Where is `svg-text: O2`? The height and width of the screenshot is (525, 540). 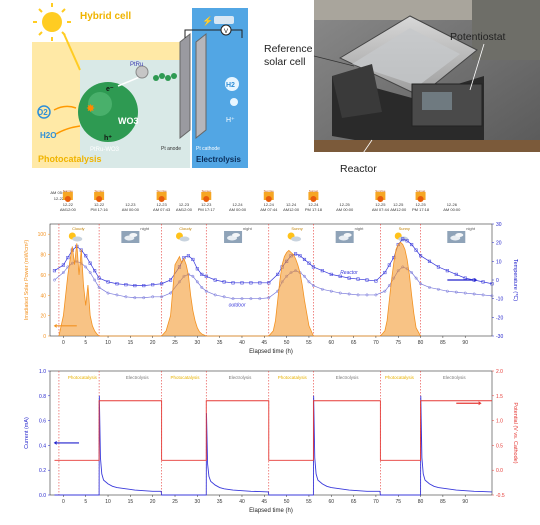
svg-text: O2 is located at coordinates (42, 112).